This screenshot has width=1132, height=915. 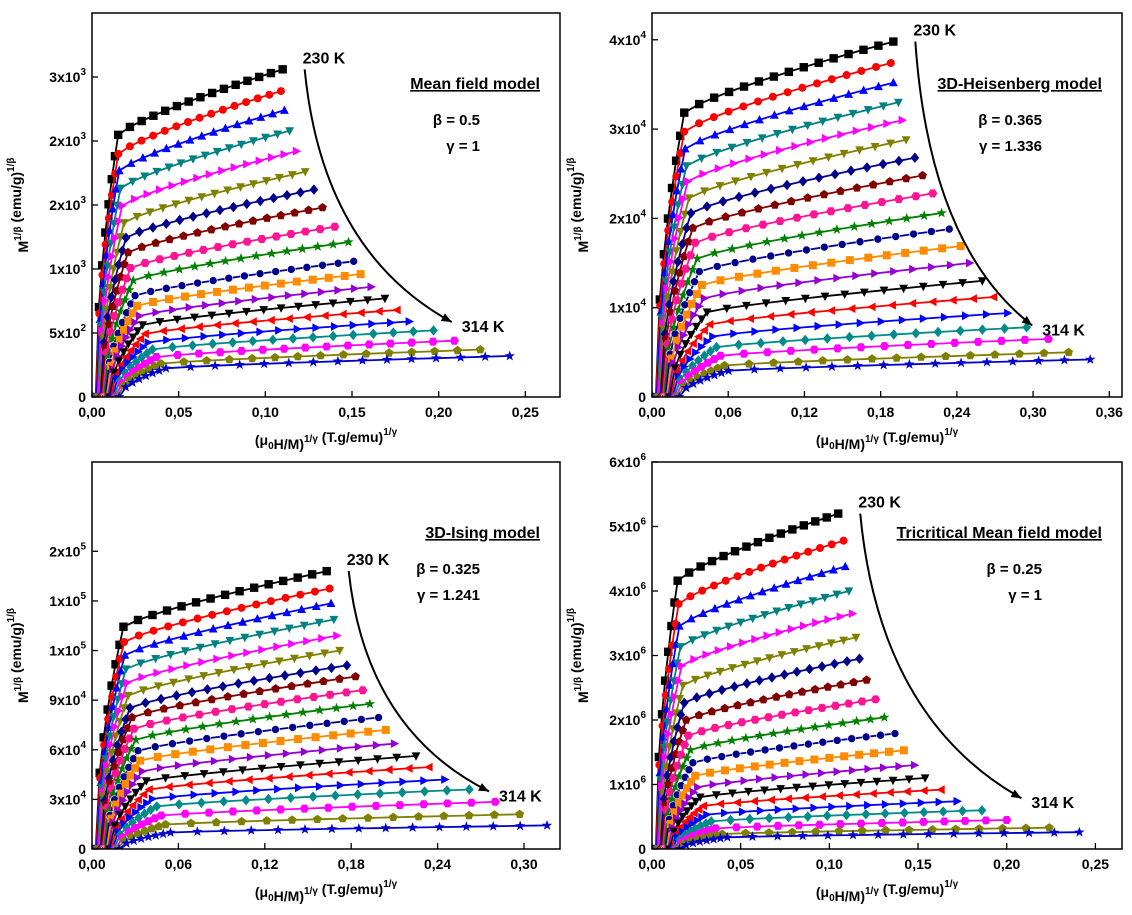 I want to click on x-axis-label: (μ0H/M)1/γ (T.g/emu)1/γ, so click(x=326, y=439).